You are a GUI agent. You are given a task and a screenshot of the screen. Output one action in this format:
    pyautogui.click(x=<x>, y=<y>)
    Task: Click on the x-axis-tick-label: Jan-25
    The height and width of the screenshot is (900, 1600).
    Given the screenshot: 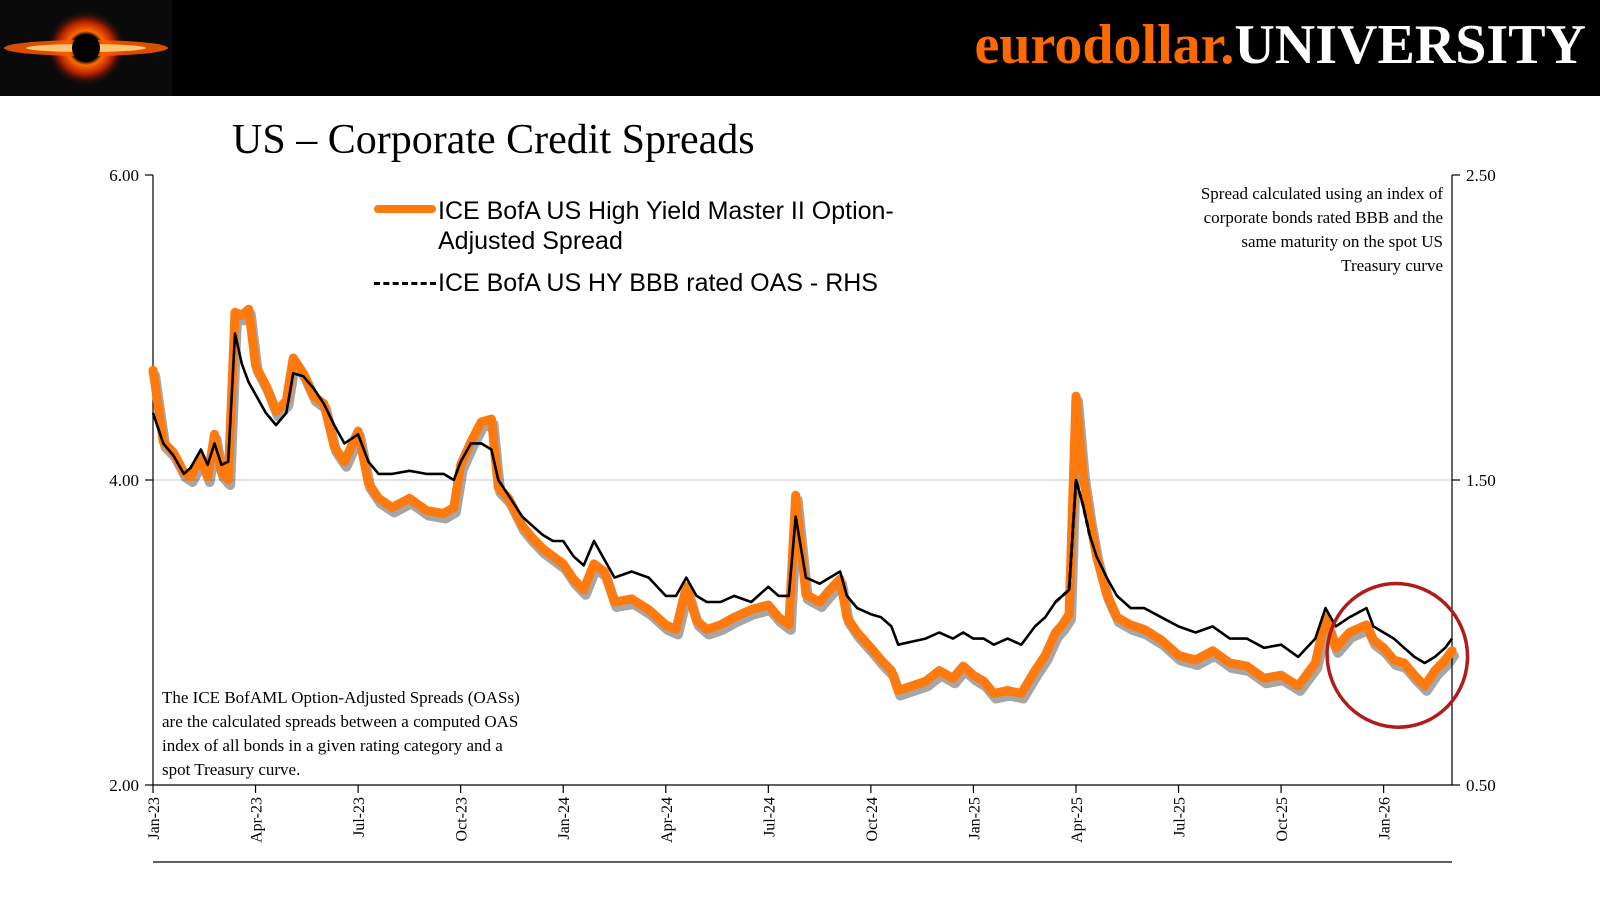 What is the action you would take?
    pyautogui.click(x=974, y=818)
    